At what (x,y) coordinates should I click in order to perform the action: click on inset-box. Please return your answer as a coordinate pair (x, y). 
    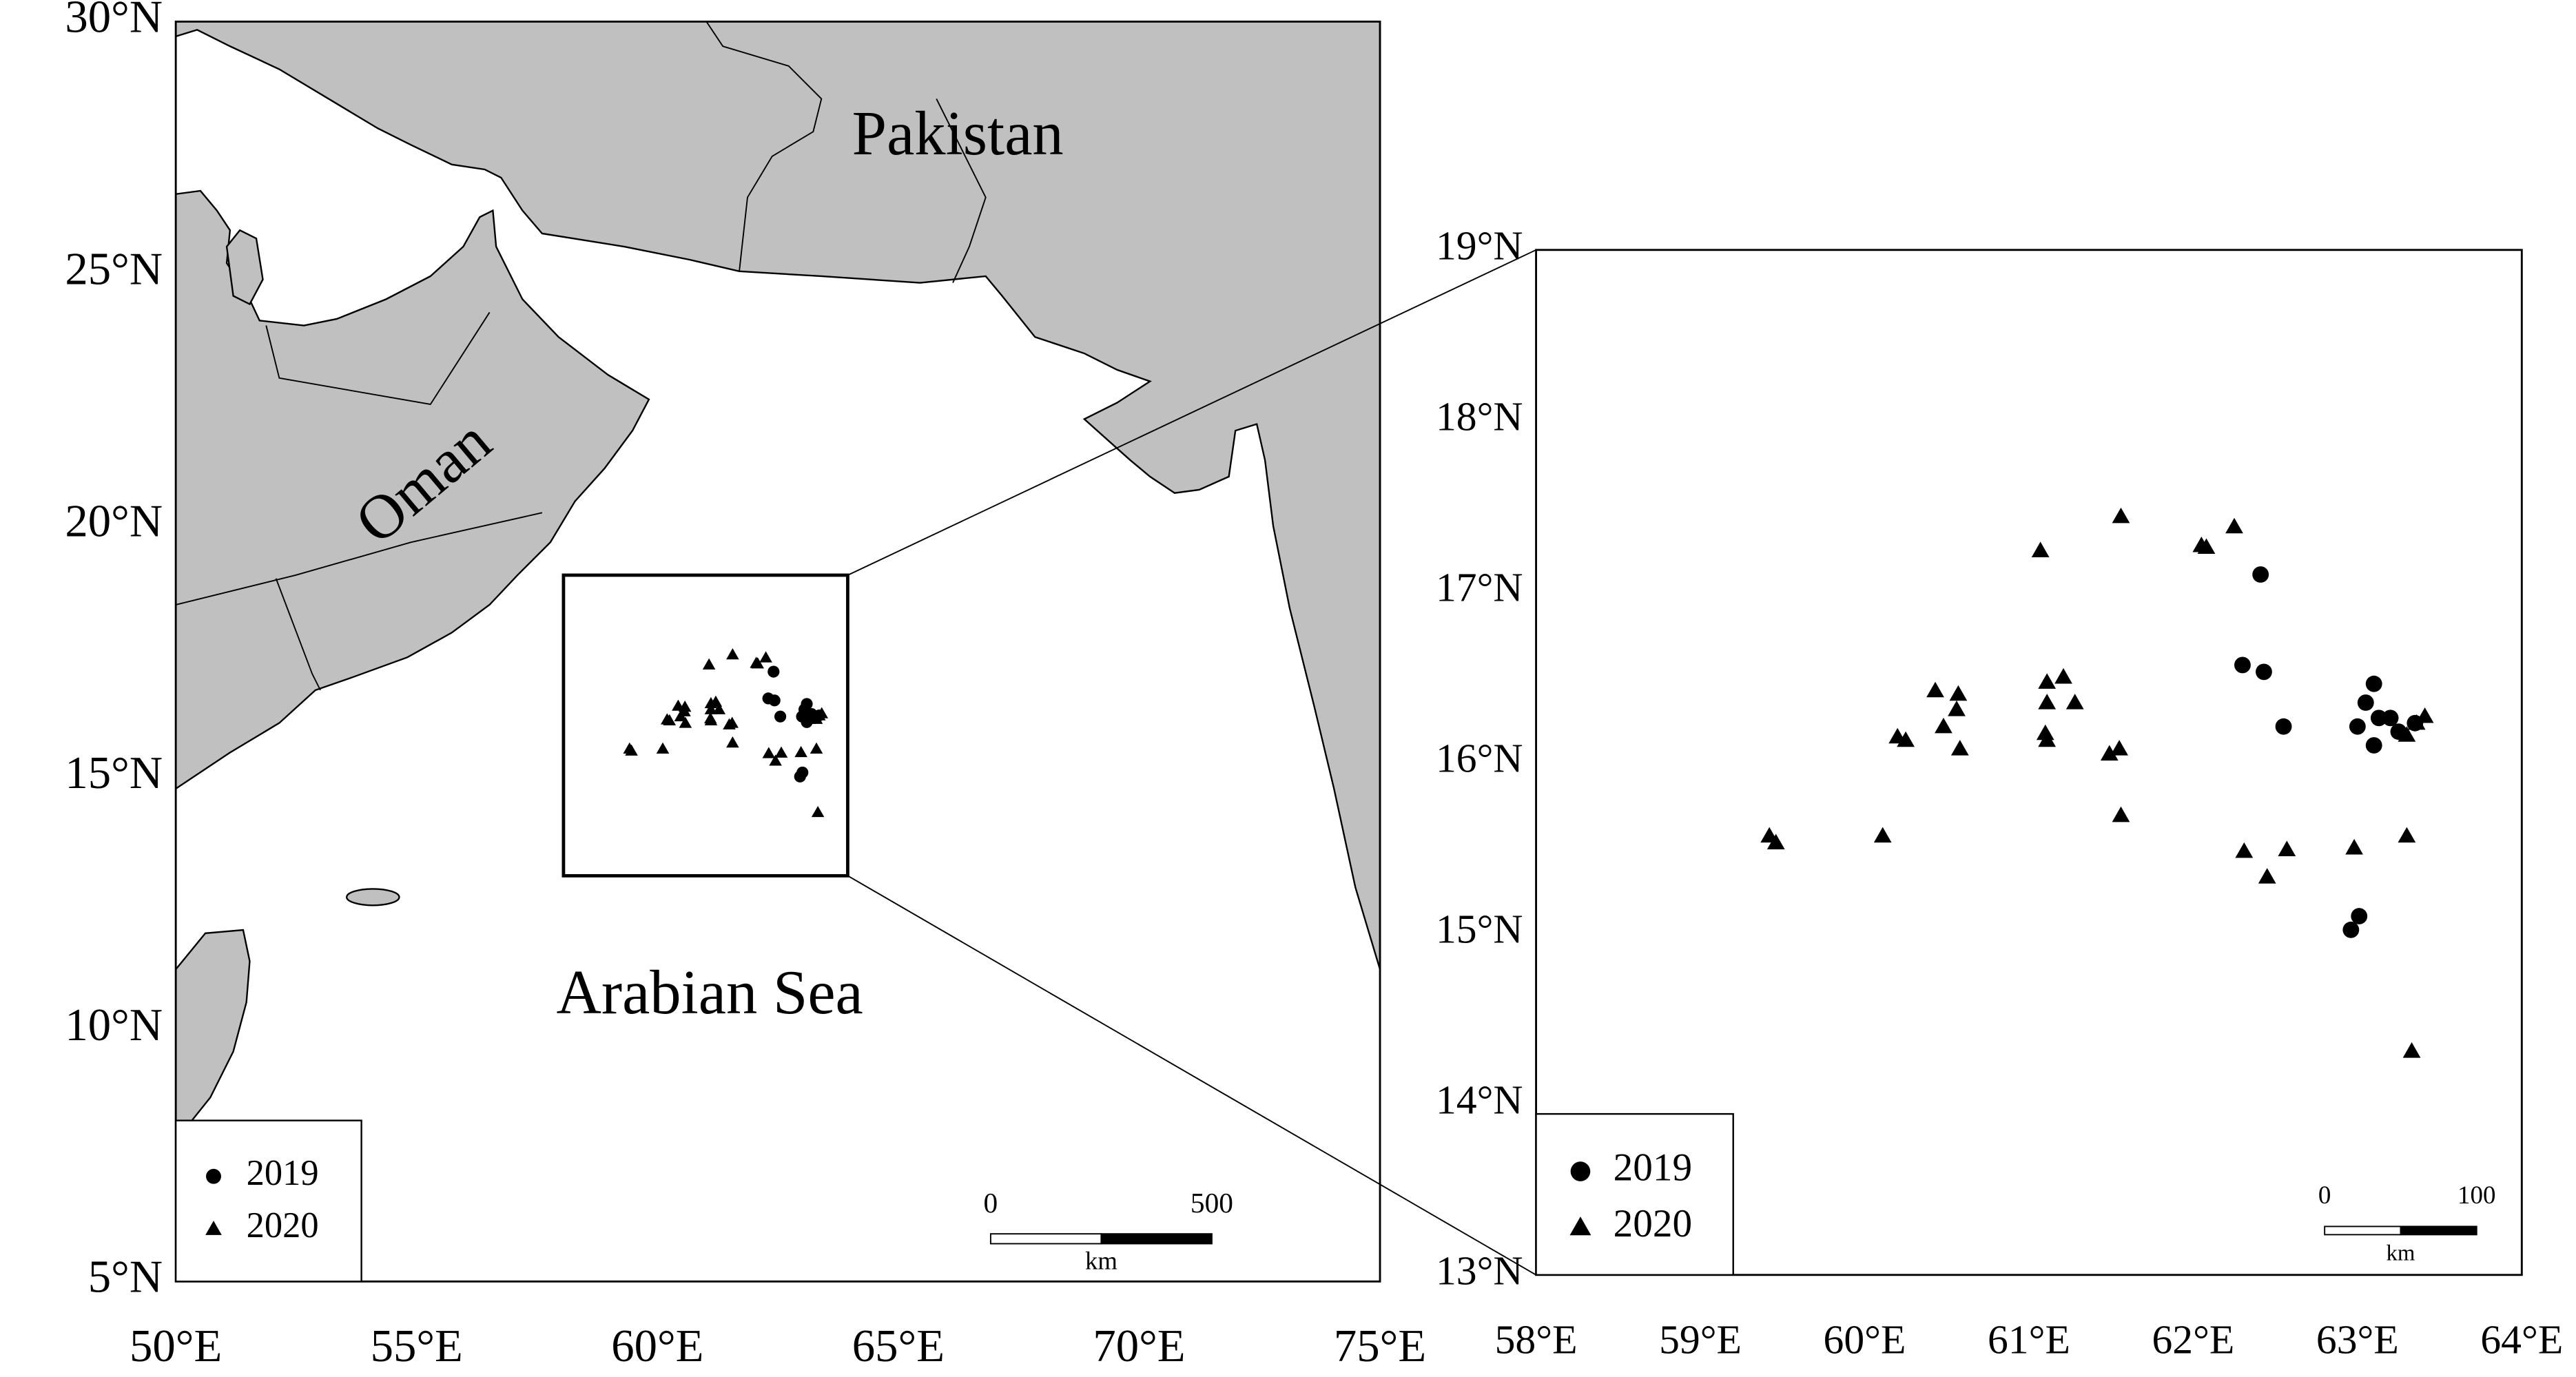
    Looking at the image, I should click on (705, 726).